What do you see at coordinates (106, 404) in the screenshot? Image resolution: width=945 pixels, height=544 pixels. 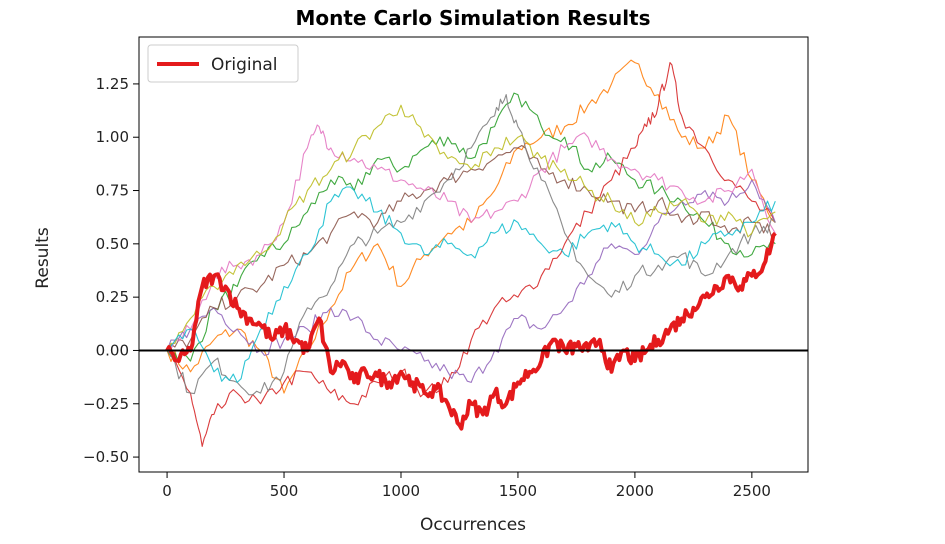 I see `y-tick-label: −0.25` at bounding box center [106, 404].